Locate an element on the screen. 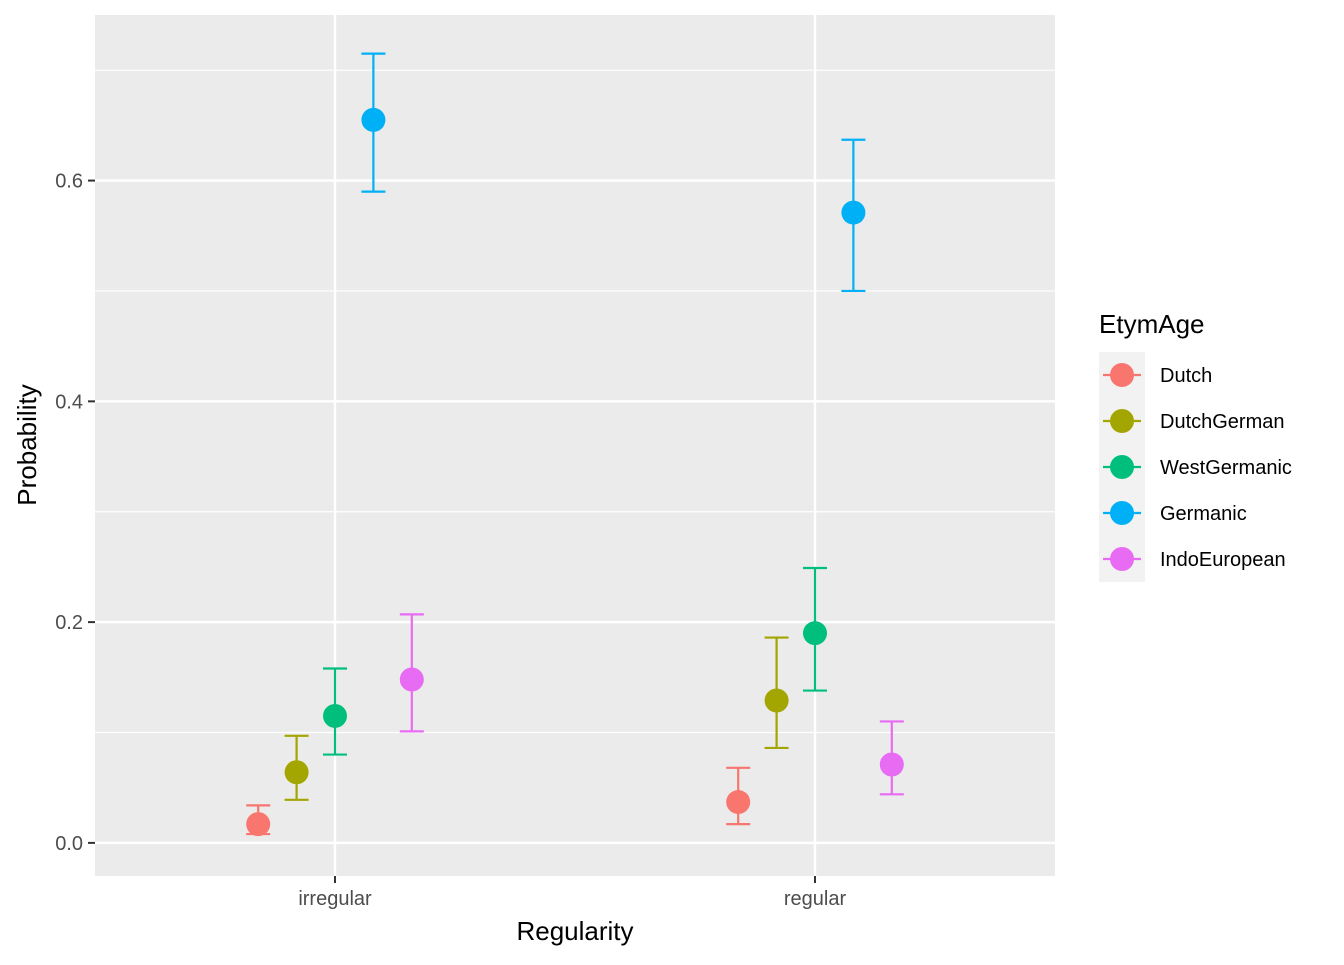 This screenshot has width=1344, height=965. y-tick-label: 0.6 is located at coordinates (69, 182).